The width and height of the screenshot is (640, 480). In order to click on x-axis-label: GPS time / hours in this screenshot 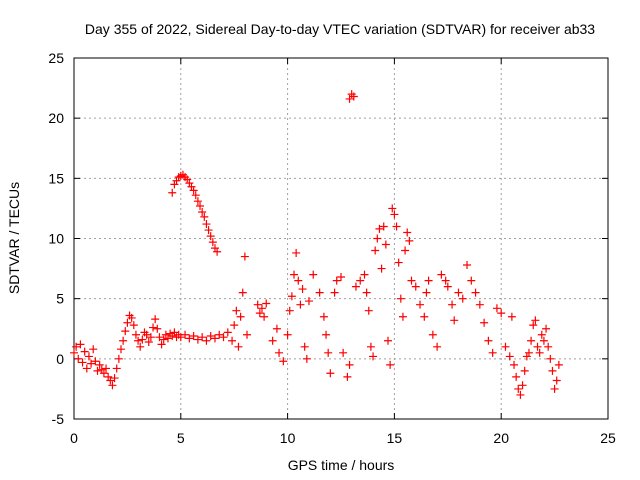, I will do `click(341, 465)`.